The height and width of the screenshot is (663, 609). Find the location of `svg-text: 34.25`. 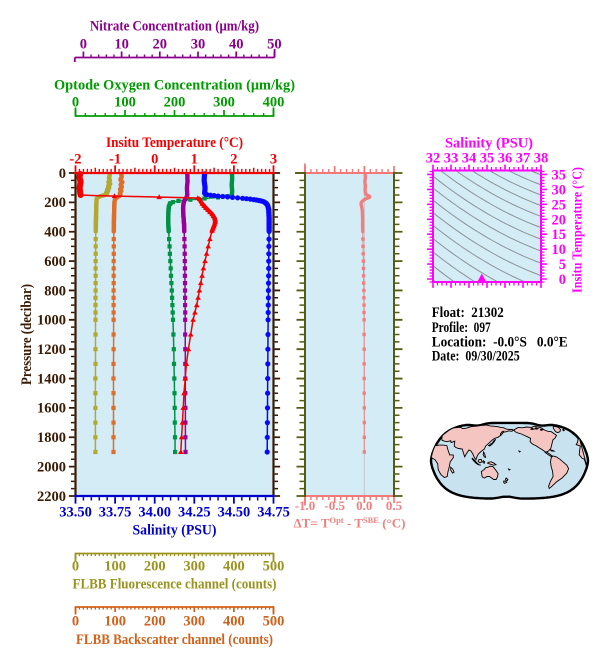

svg-text: 34.25 is located at coordinates (194, 513).